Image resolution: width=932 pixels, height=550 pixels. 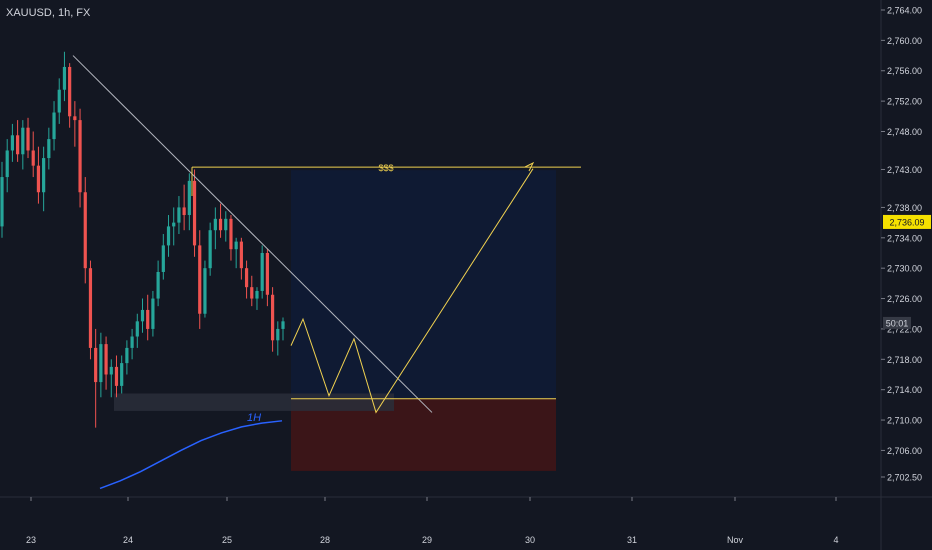 What do you see at coordinates (904, 11) in the screenshot?
I see `price-tick-label: 2,764.00` at bounding box center [904, 11].